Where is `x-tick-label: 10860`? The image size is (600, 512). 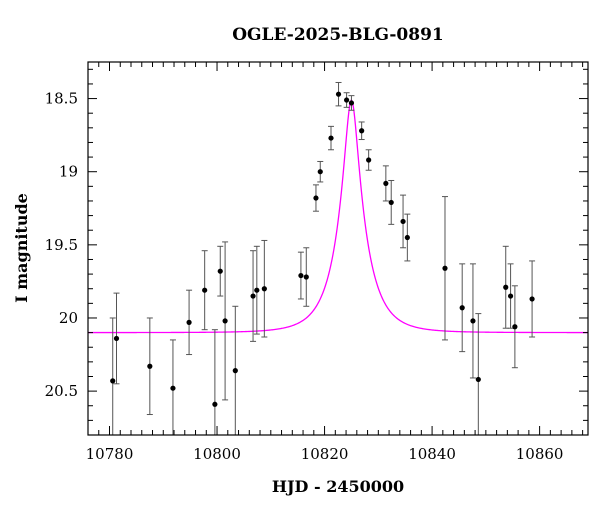
x-tick-label: 10860 is located at coordinates (540, 454).